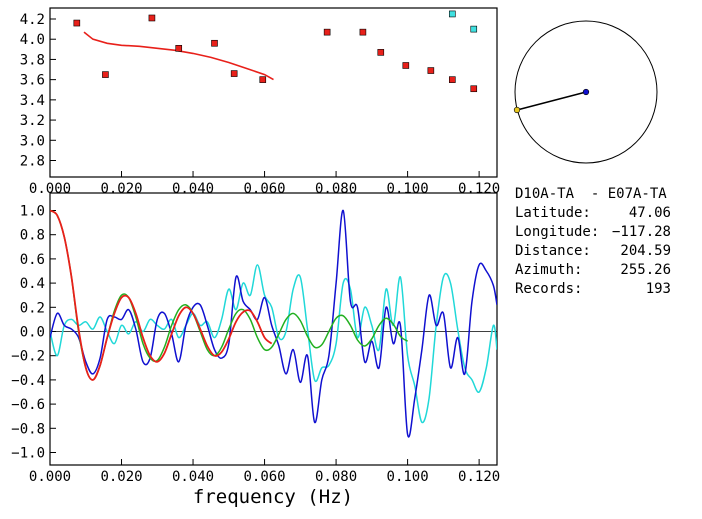 This screenshot has height=519, width=702. Describe the element at coordinates (549, 289) in the screenshot. I see `info-label: Records:` at that location.